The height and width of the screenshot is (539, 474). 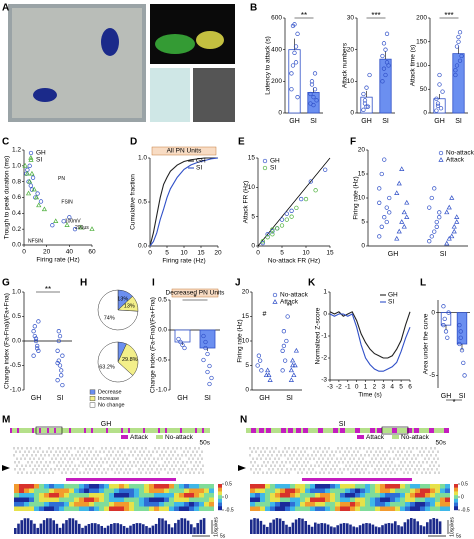 I want to click on y-axis-label: Attack time (s), so click(x=413, y=66).